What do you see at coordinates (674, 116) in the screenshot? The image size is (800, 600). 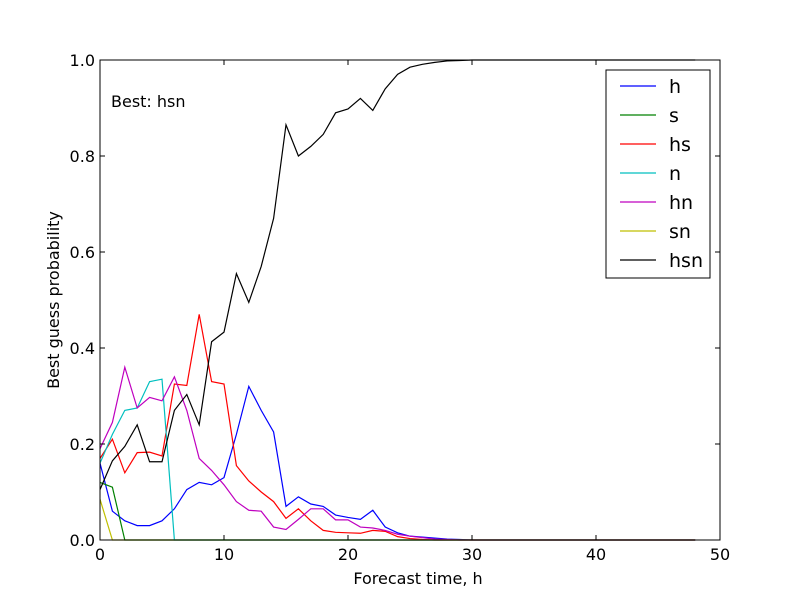 I see `legend-label-s: s` at bounding box center [674, 116].